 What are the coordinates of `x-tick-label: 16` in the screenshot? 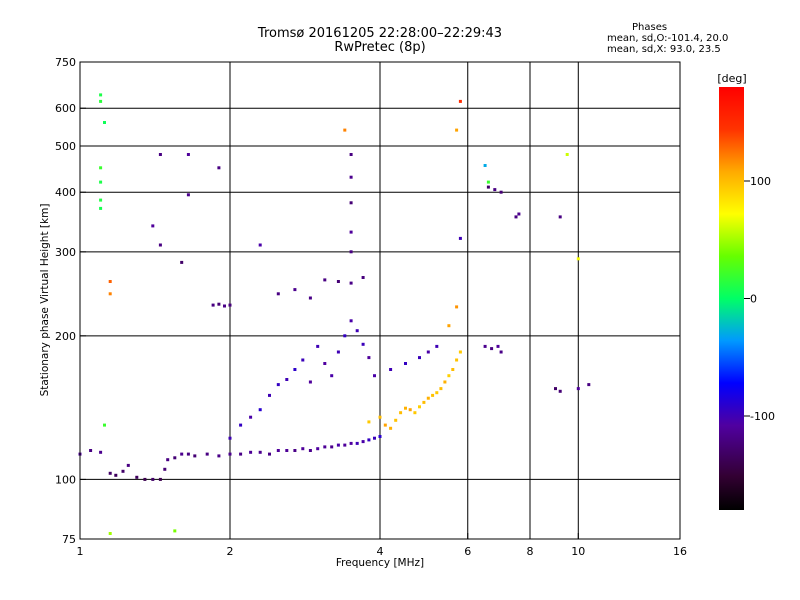 It's located at (680, 551).